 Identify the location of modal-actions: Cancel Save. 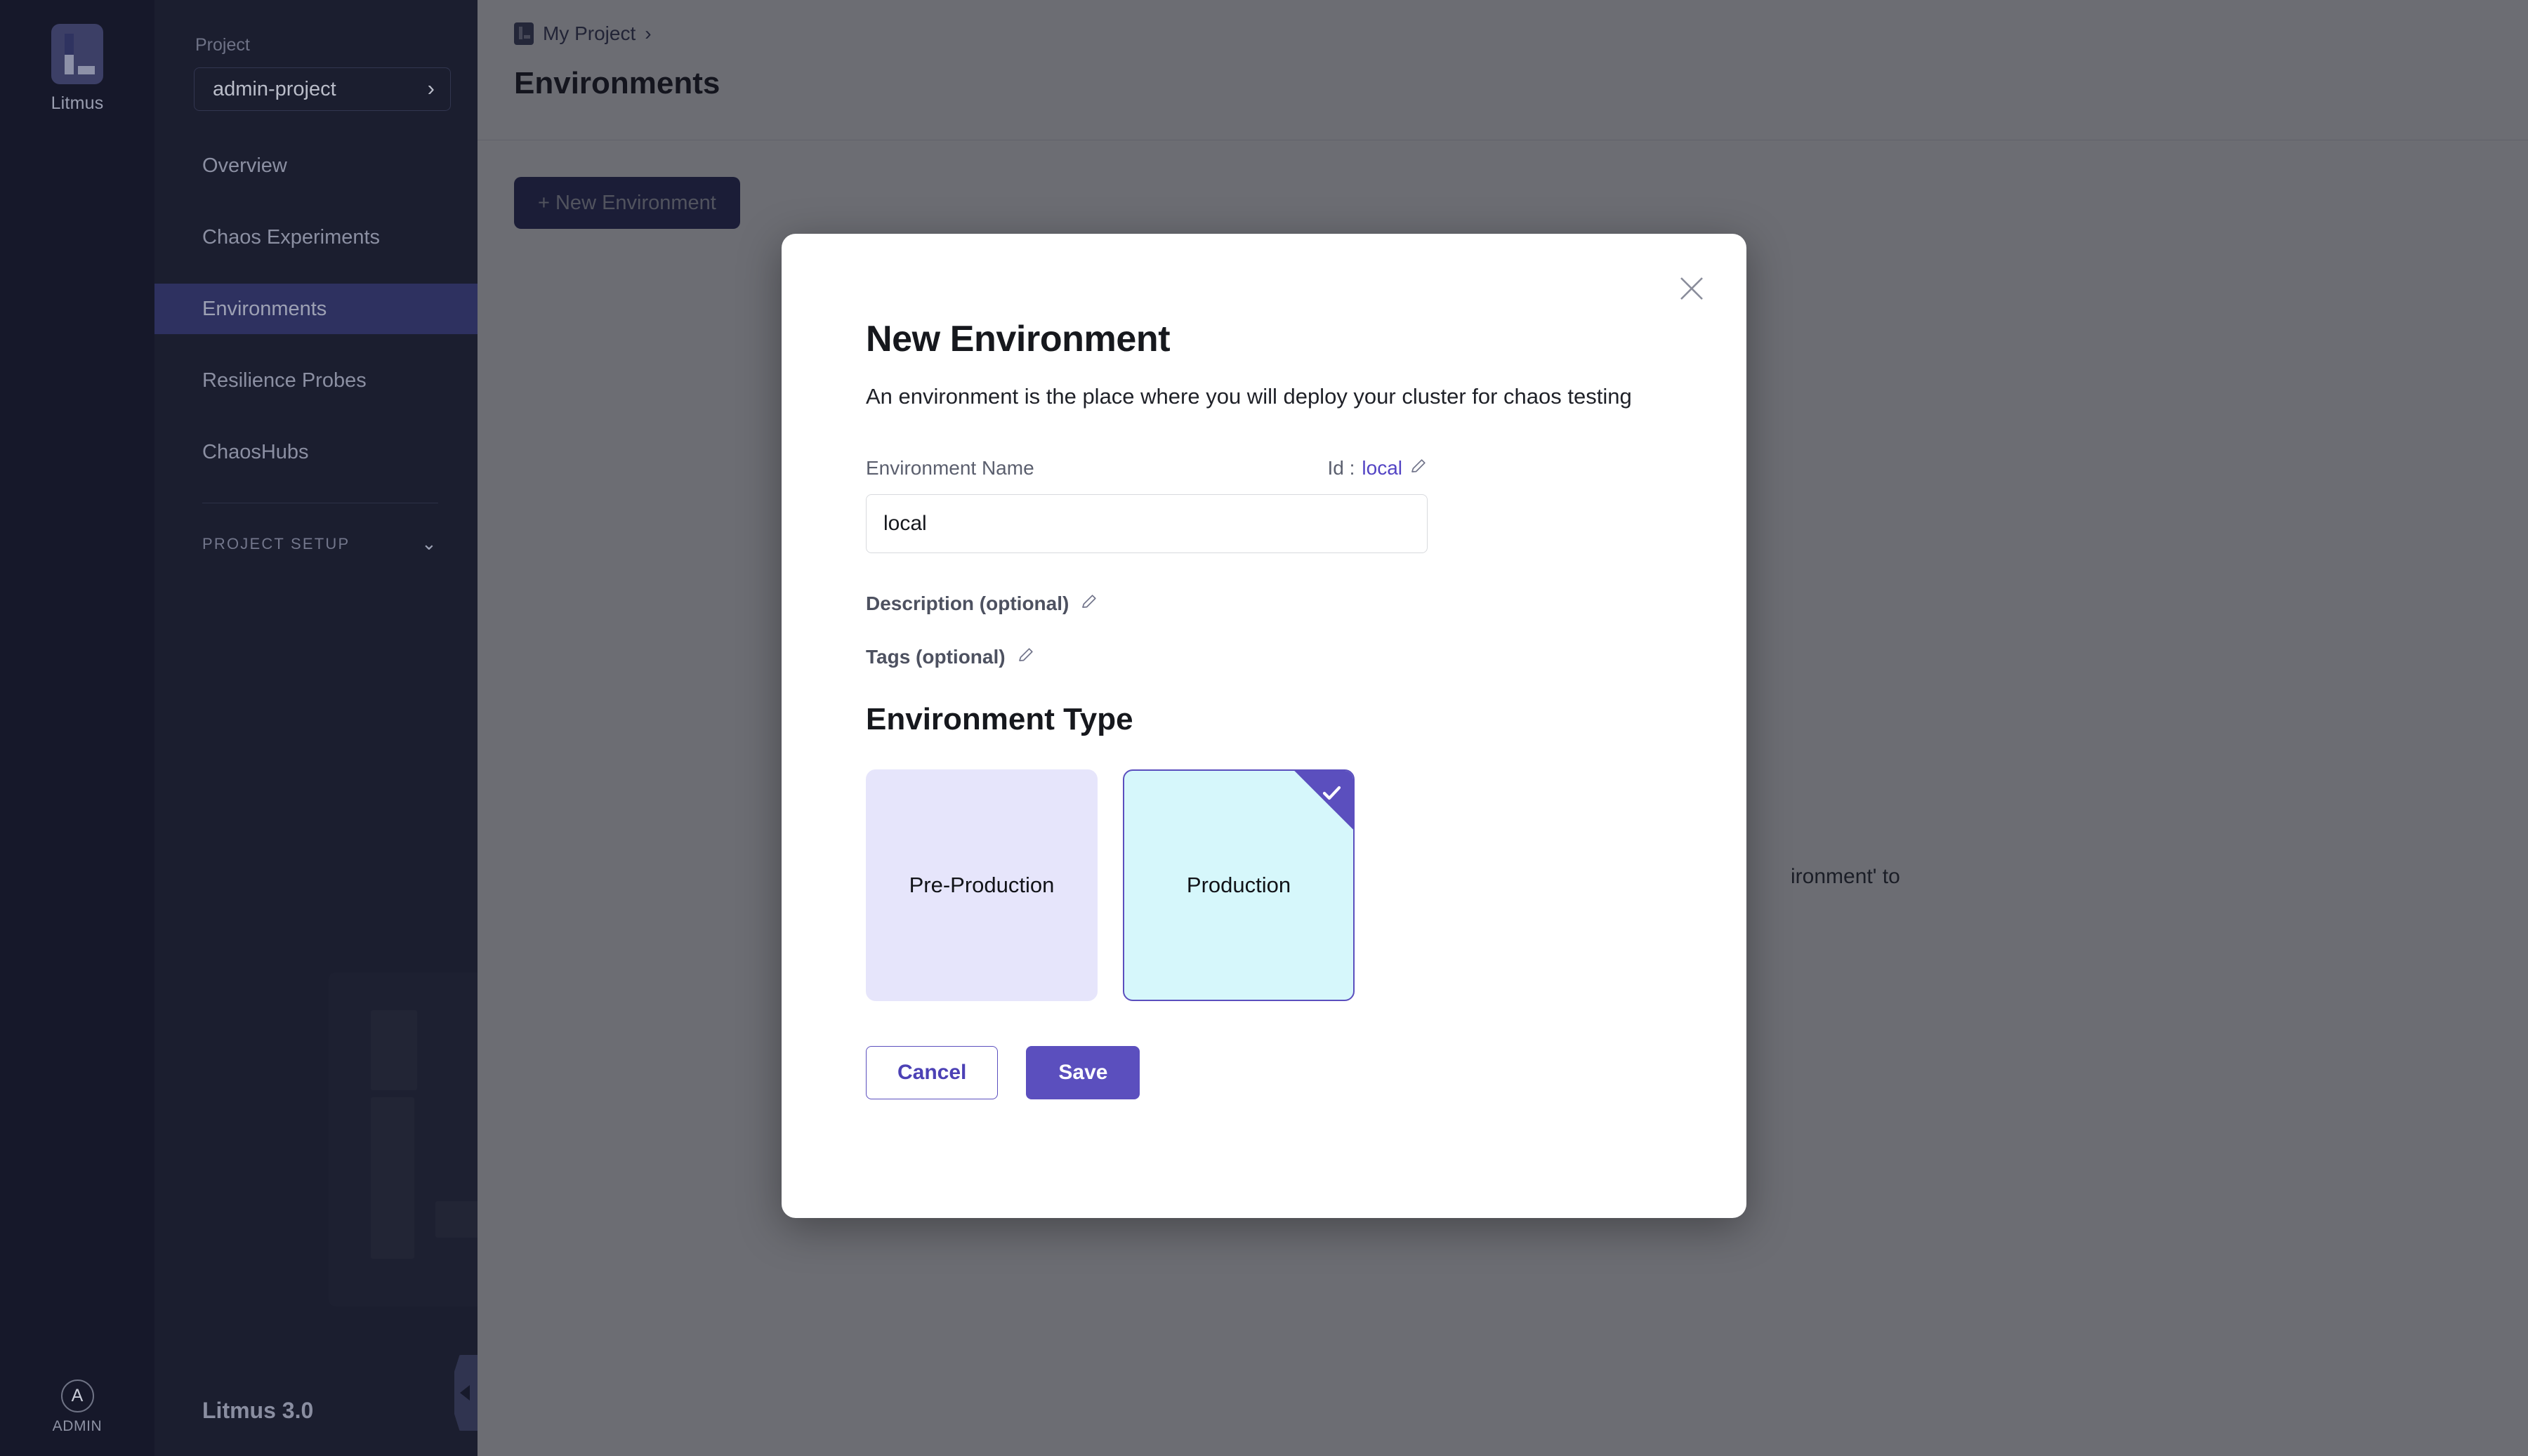
(1306, 1072).